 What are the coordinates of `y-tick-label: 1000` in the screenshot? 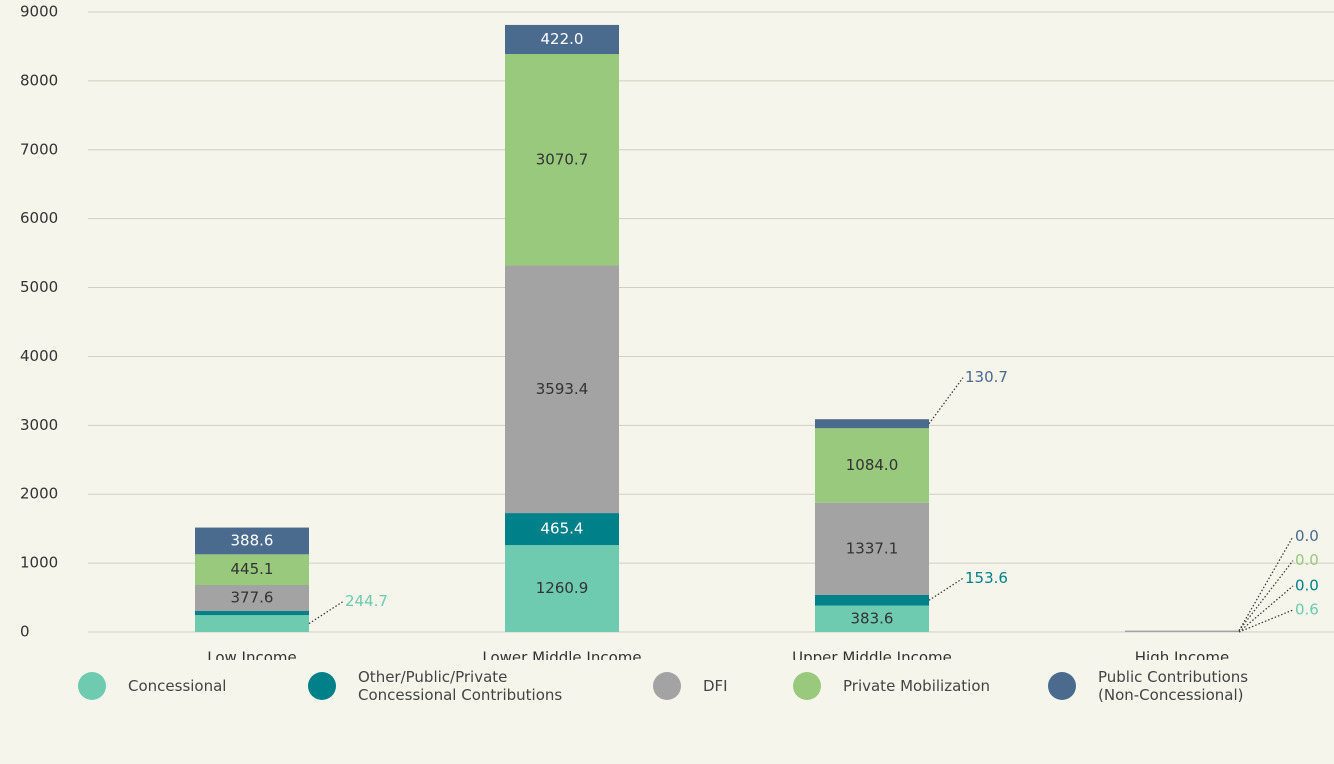 It's located at (39, 563).